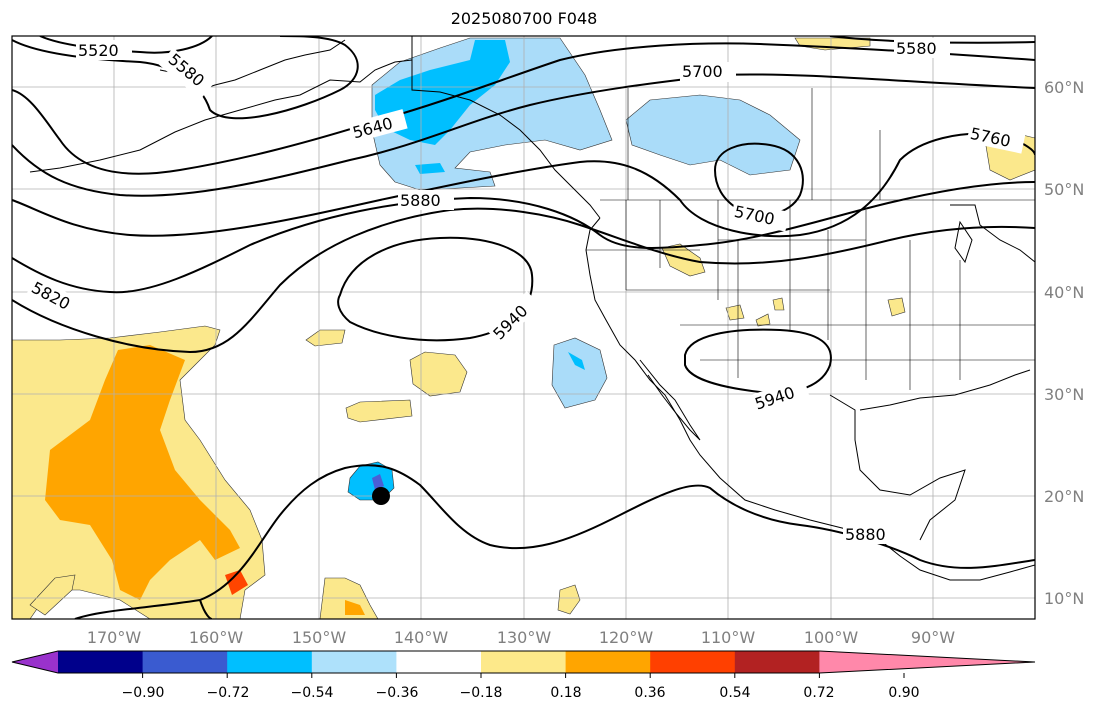 The height and width of the screenshot is (712, 1105). Describe the element at coordinates (903, 693) in the screenshot. I see `colorbar-tick-label: 0.90` at that location.